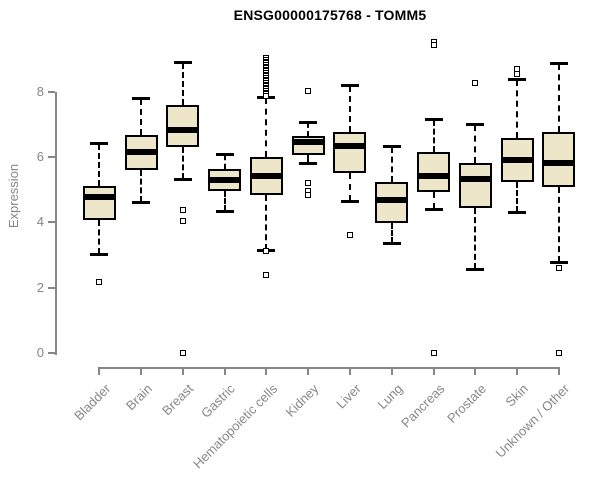  What do you see at coordinates (40, 352) in the screenshot?
I see `y-tick-label: 0` at bounding box center [40, 352].